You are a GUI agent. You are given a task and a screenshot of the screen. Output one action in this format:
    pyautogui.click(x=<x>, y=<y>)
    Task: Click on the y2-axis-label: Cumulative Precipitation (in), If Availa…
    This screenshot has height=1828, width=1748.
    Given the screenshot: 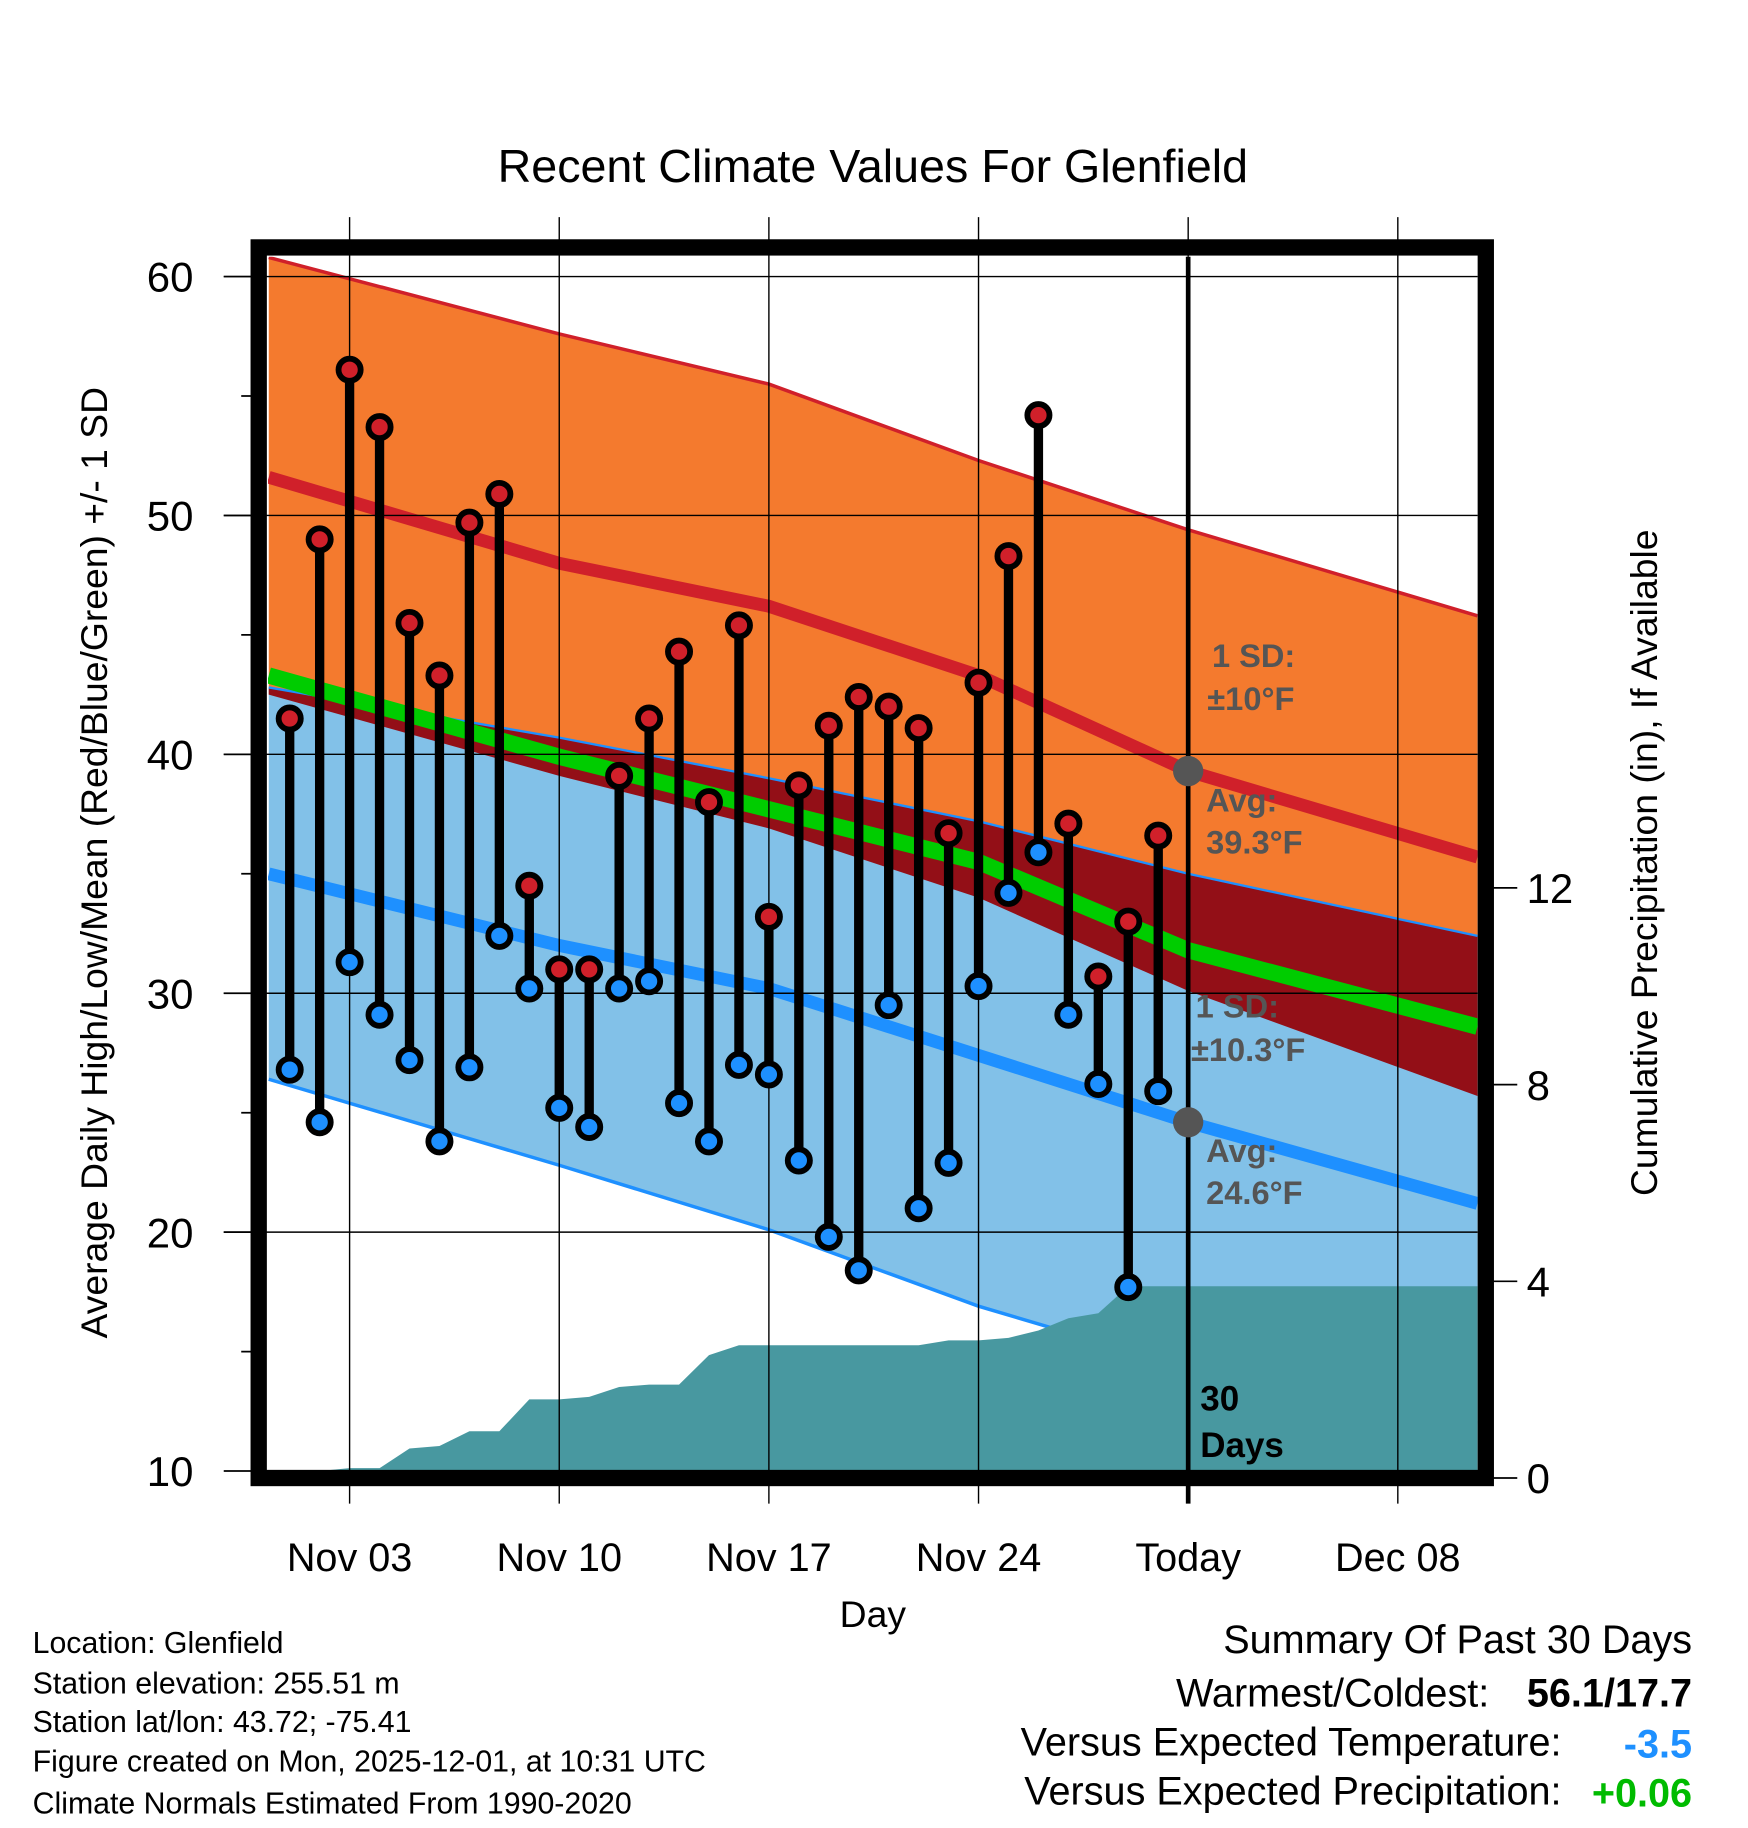 What is the action you would take?
    pyautogui.click(x=1644, y=862)
    